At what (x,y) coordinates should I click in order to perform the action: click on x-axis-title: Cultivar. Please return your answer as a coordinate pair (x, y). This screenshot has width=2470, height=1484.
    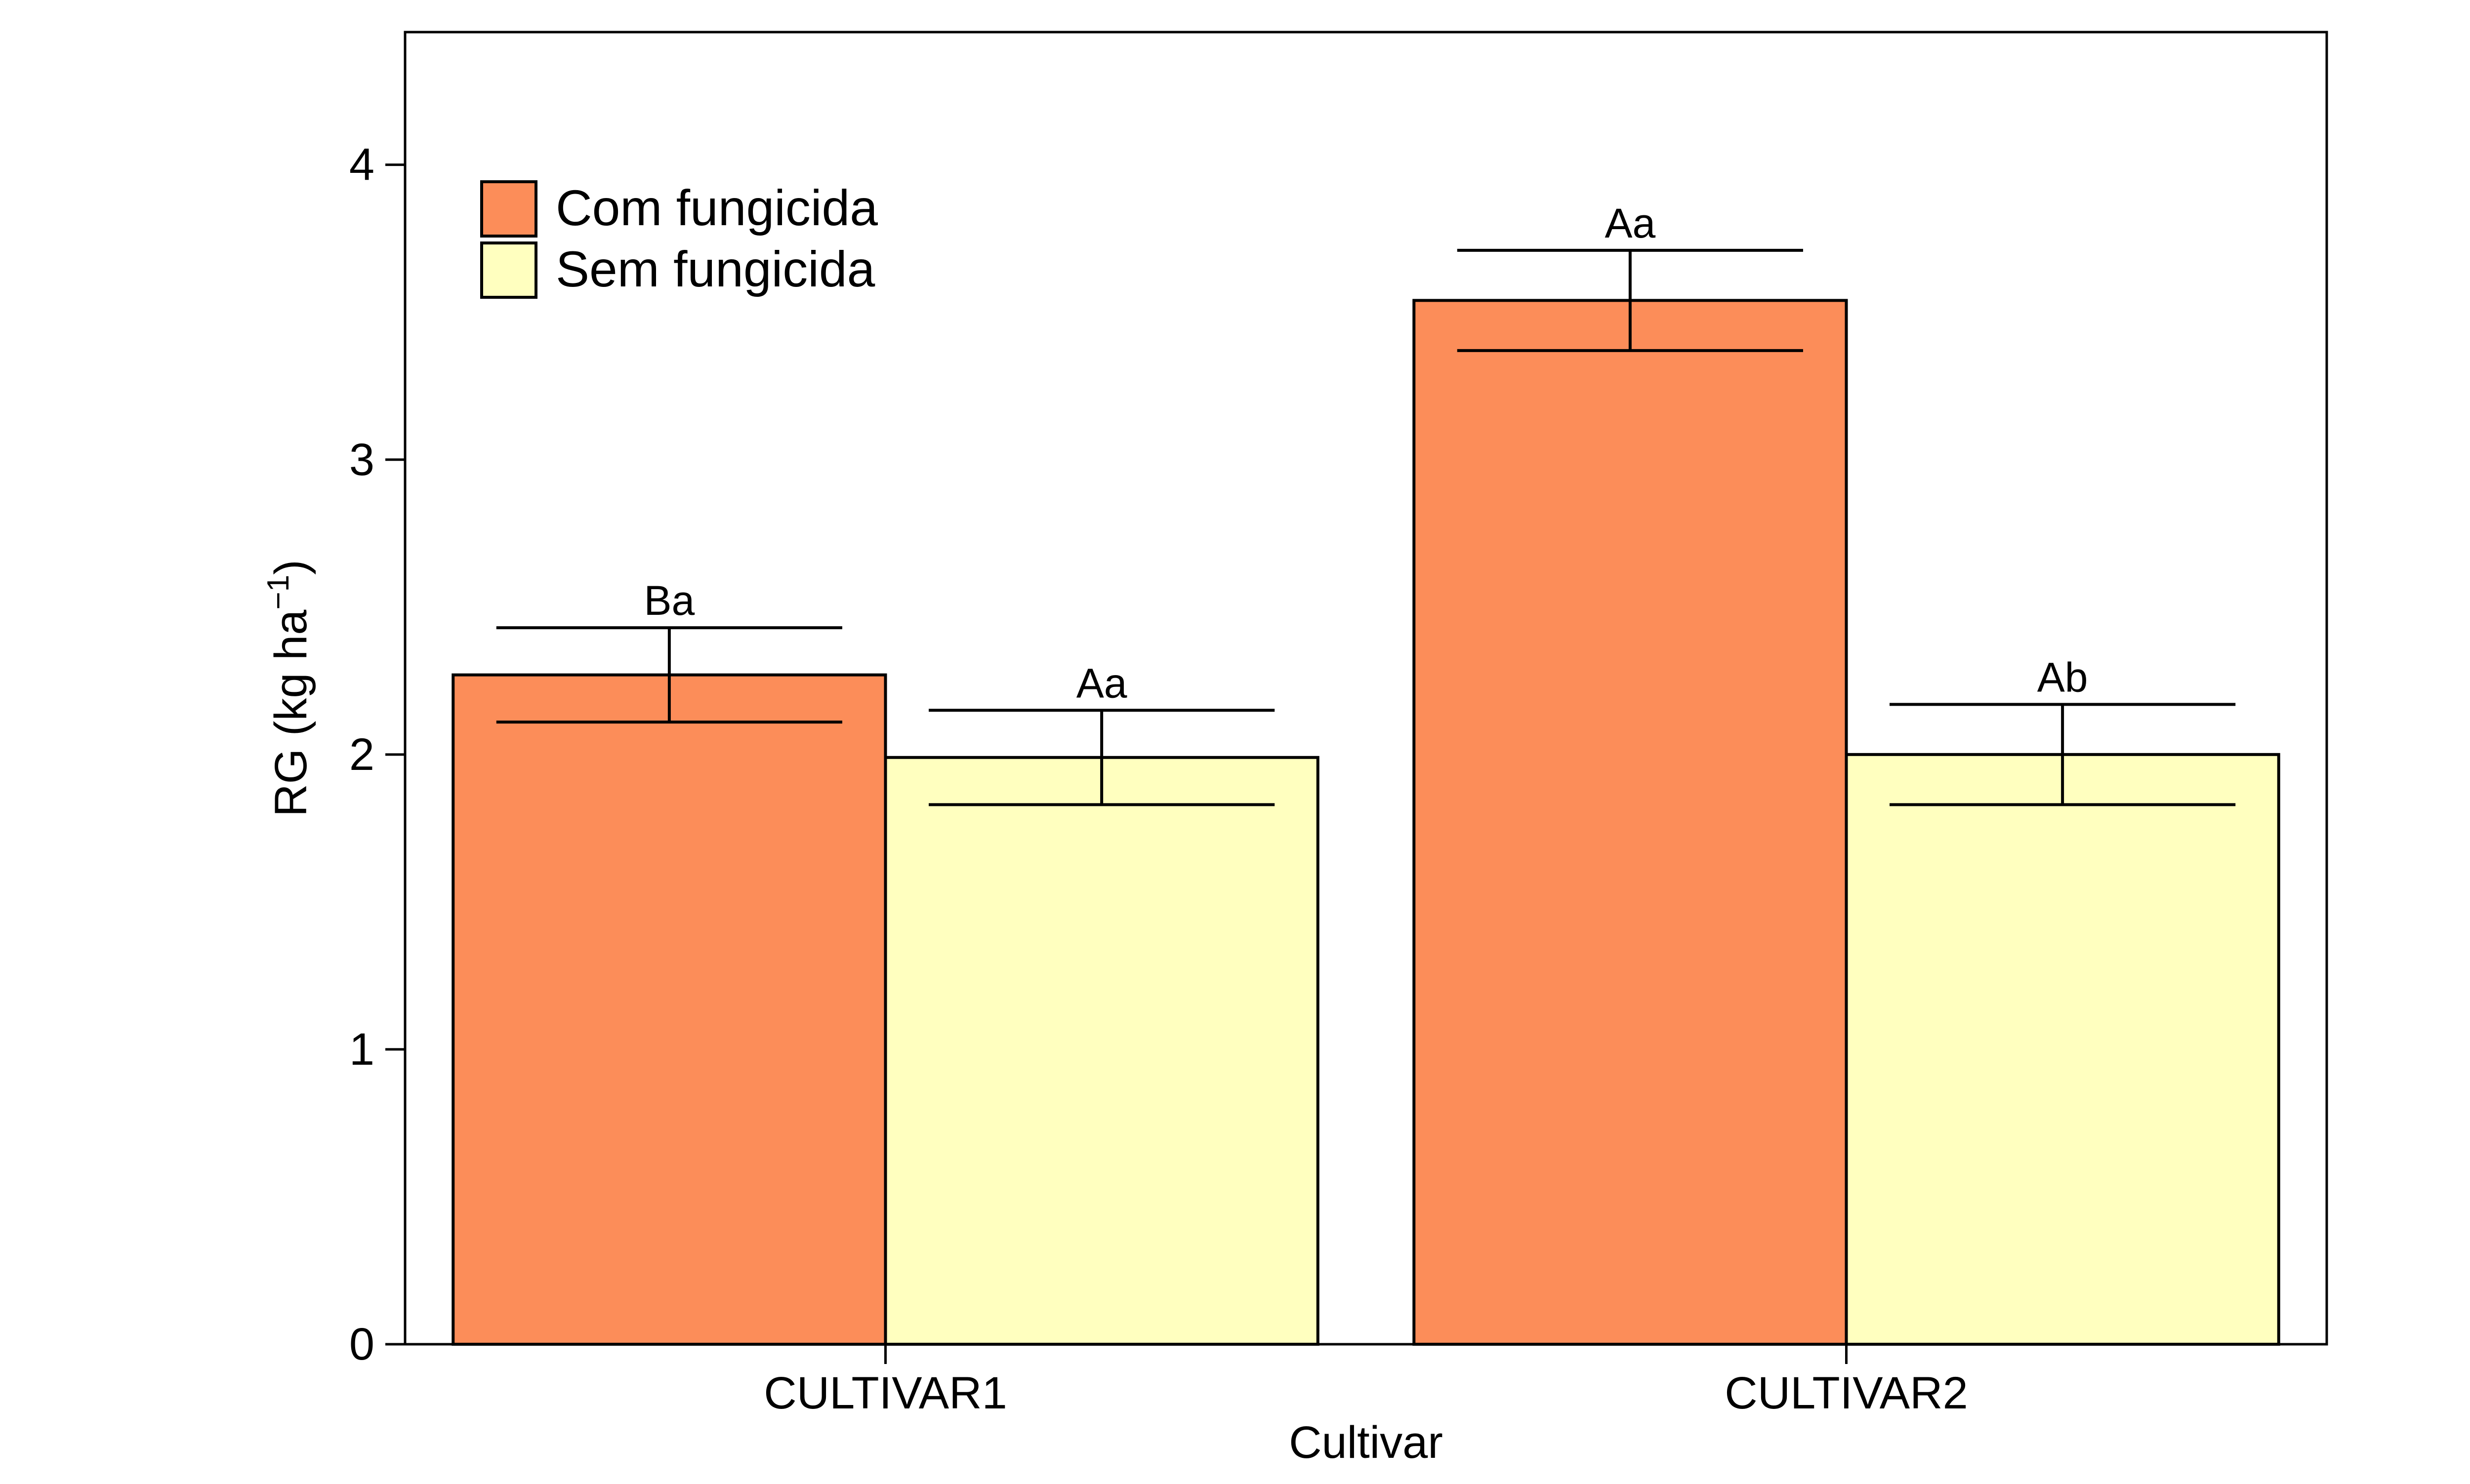
    Looking at the image, I should click on (1366, 1442).